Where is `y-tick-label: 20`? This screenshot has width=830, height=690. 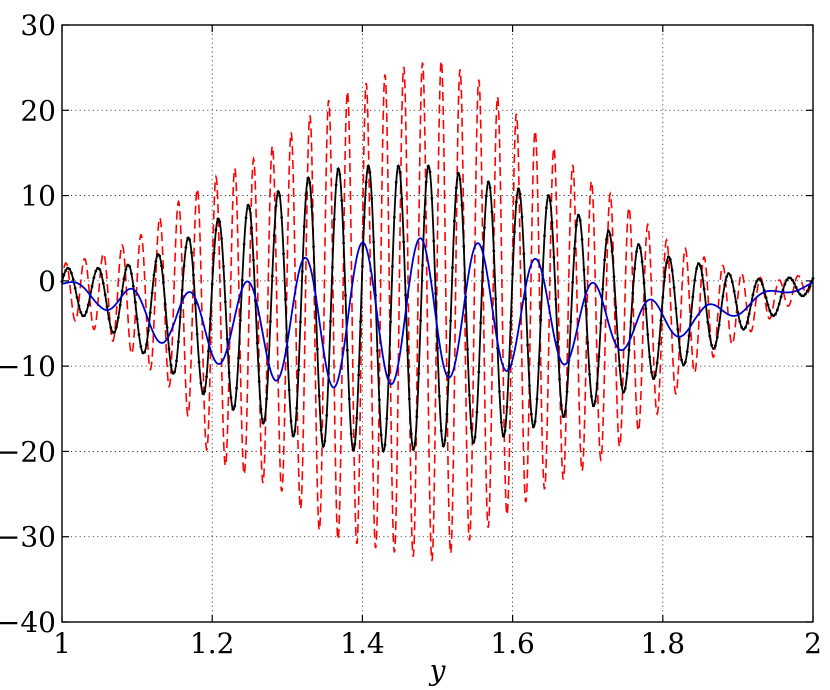
y-tick-label: 20 is located at coordinates (38, 110).